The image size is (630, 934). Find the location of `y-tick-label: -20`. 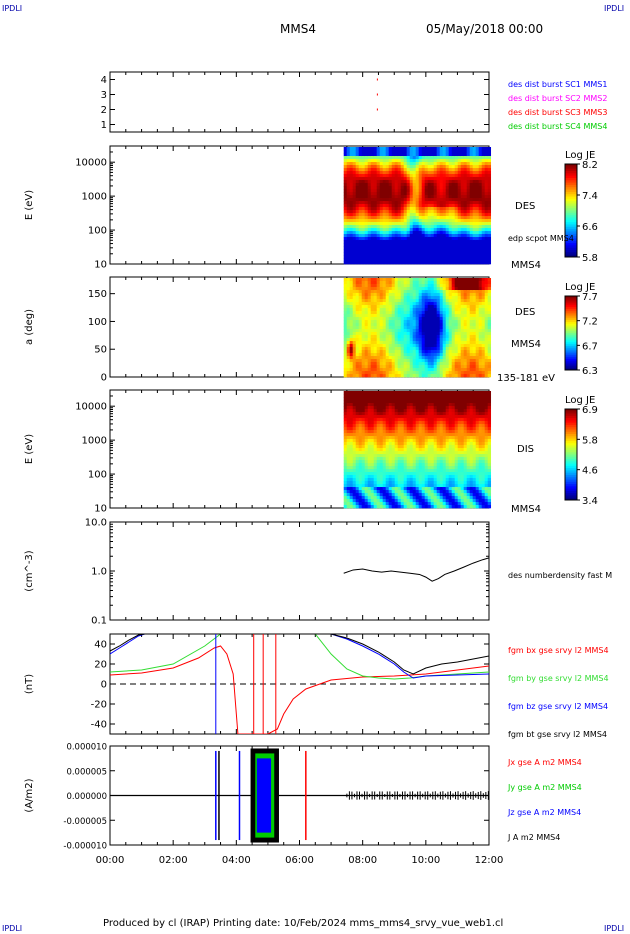

y-tick-label: -20 is located at coordinates (99, 705).